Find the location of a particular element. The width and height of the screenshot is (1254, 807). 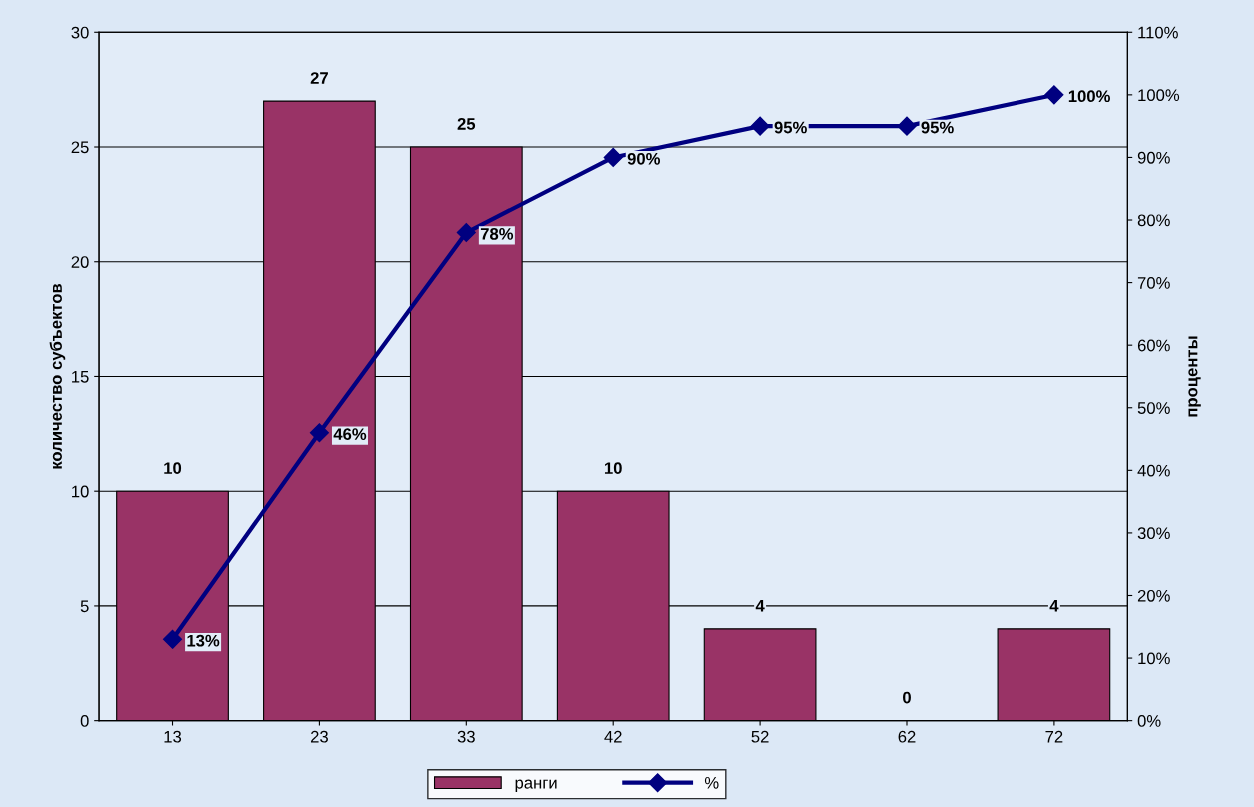

y2-tick-label: 100% is located at coordinates (1159, 95).